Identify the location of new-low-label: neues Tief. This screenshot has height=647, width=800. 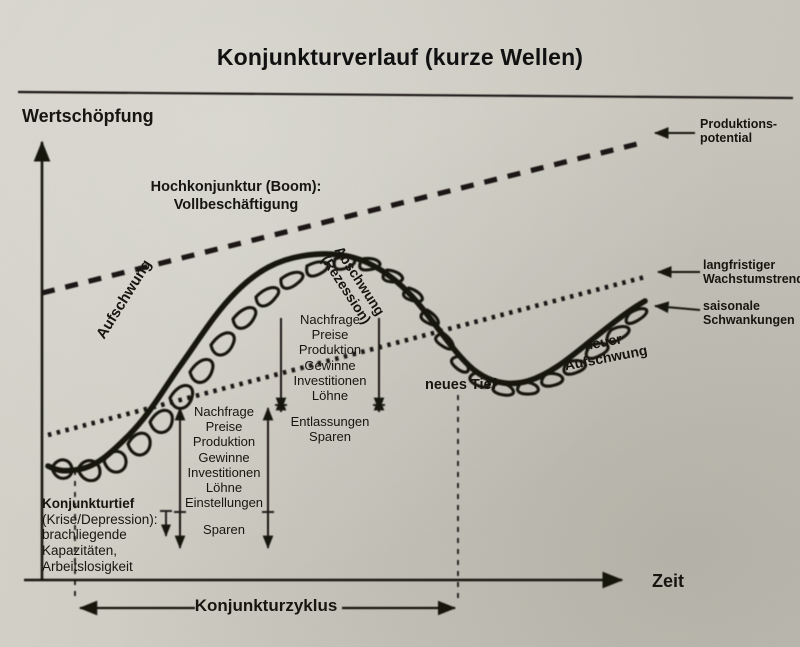
(461, 385).